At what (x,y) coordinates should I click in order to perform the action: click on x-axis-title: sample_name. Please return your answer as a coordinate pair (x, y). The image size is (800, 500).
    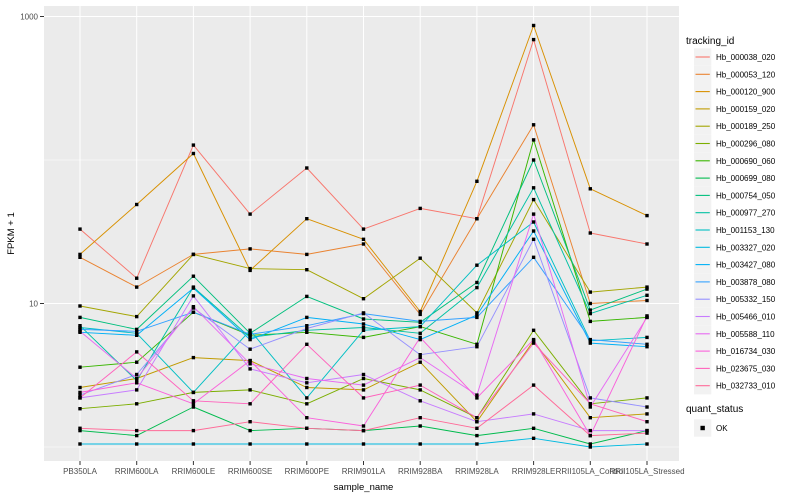
    Looking at the image, I should click on (364, 487).